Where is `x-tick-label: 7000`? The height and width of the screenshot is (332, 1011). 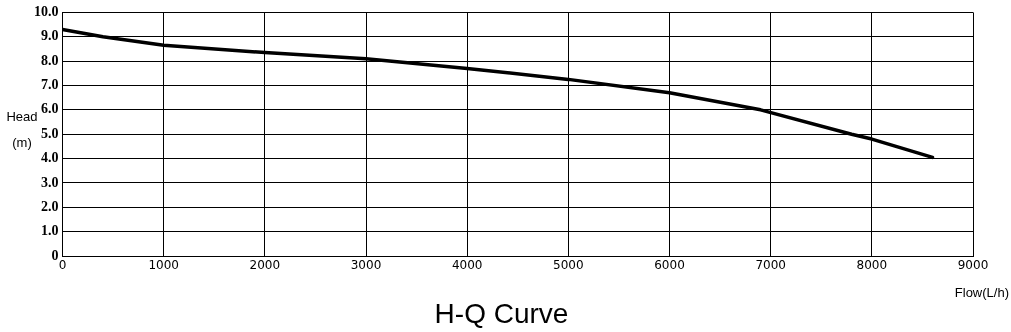
x-tick-label: 7000 is located at coordinates (770, 265).